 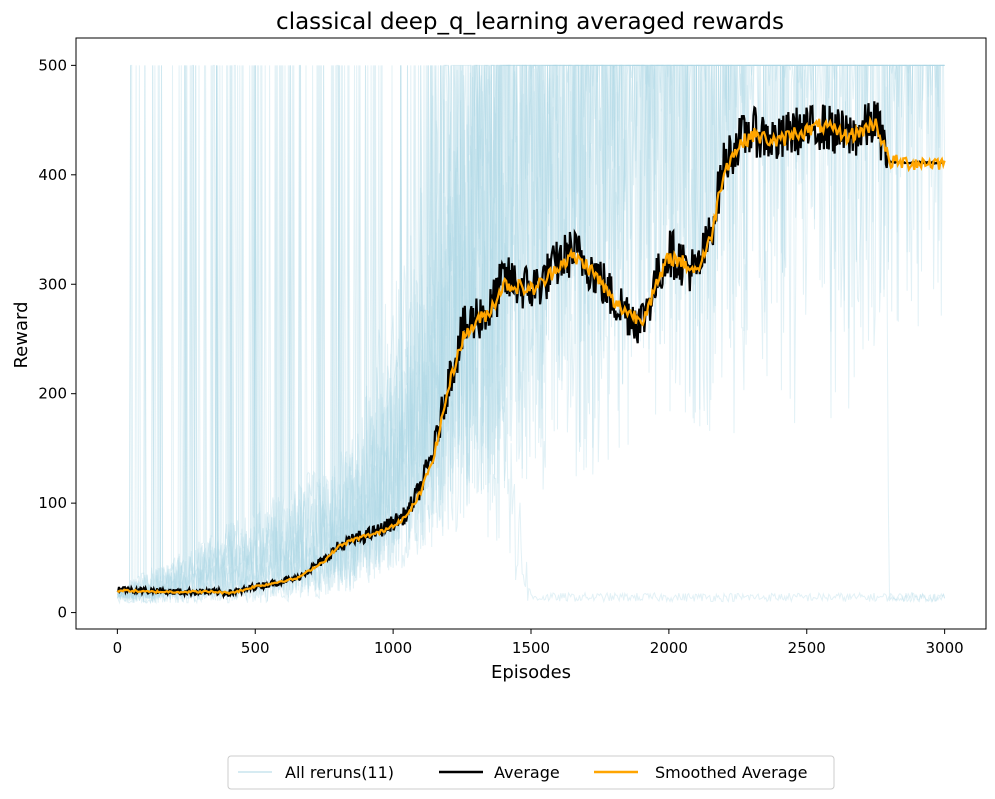 What do you see at coordinates (339, 772) in the screenshot?
I see `legend-label-reruns: All reruns(11)` at bounding box center [339, 772].